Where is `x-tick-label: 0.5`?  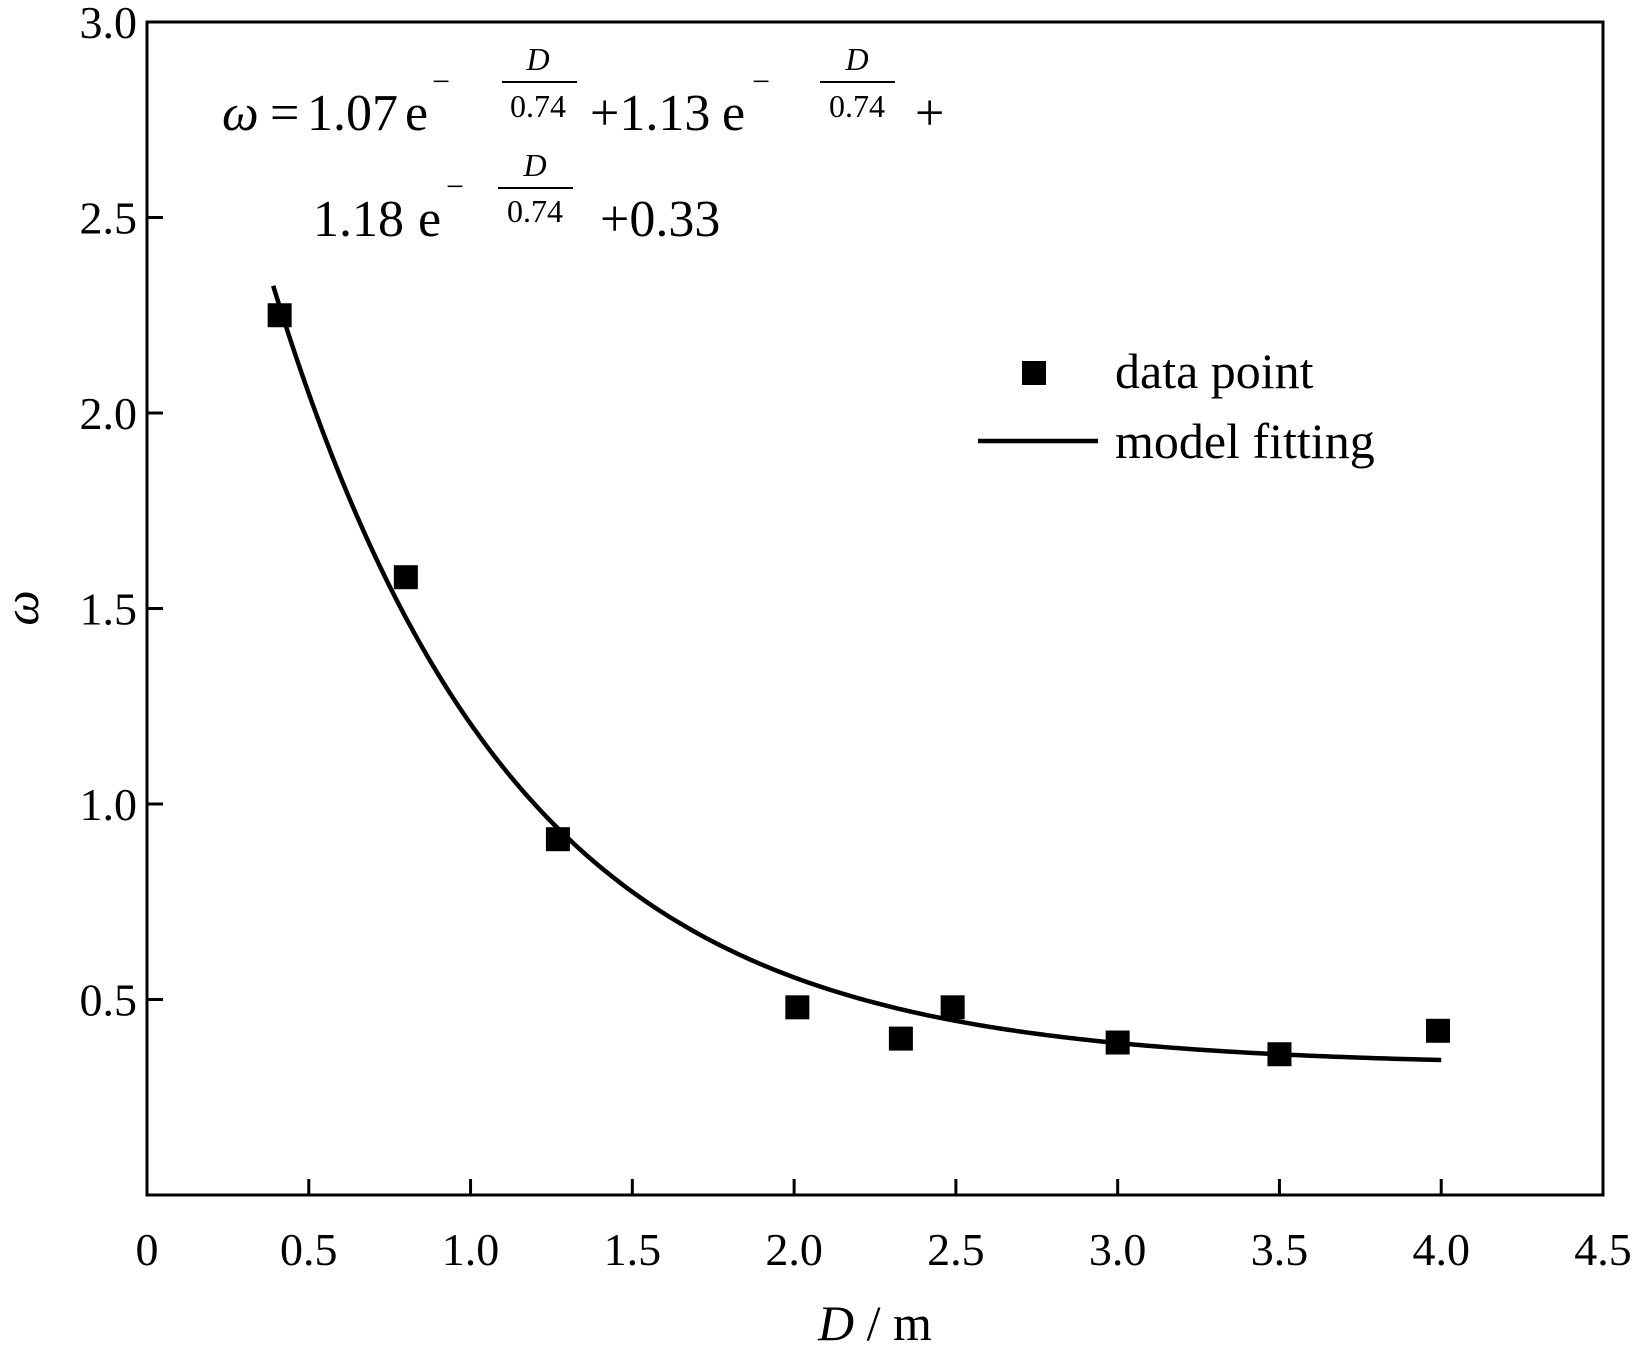
x-tick-label: 0.5 is located at coordinates (309, 1249).